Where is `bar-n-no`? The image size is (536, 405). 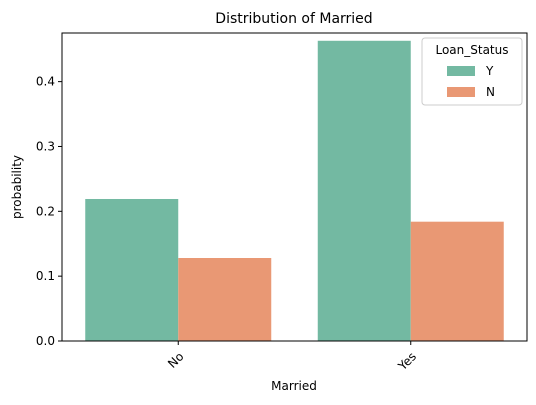
bar-n-no is located at coordinates (225, 299).